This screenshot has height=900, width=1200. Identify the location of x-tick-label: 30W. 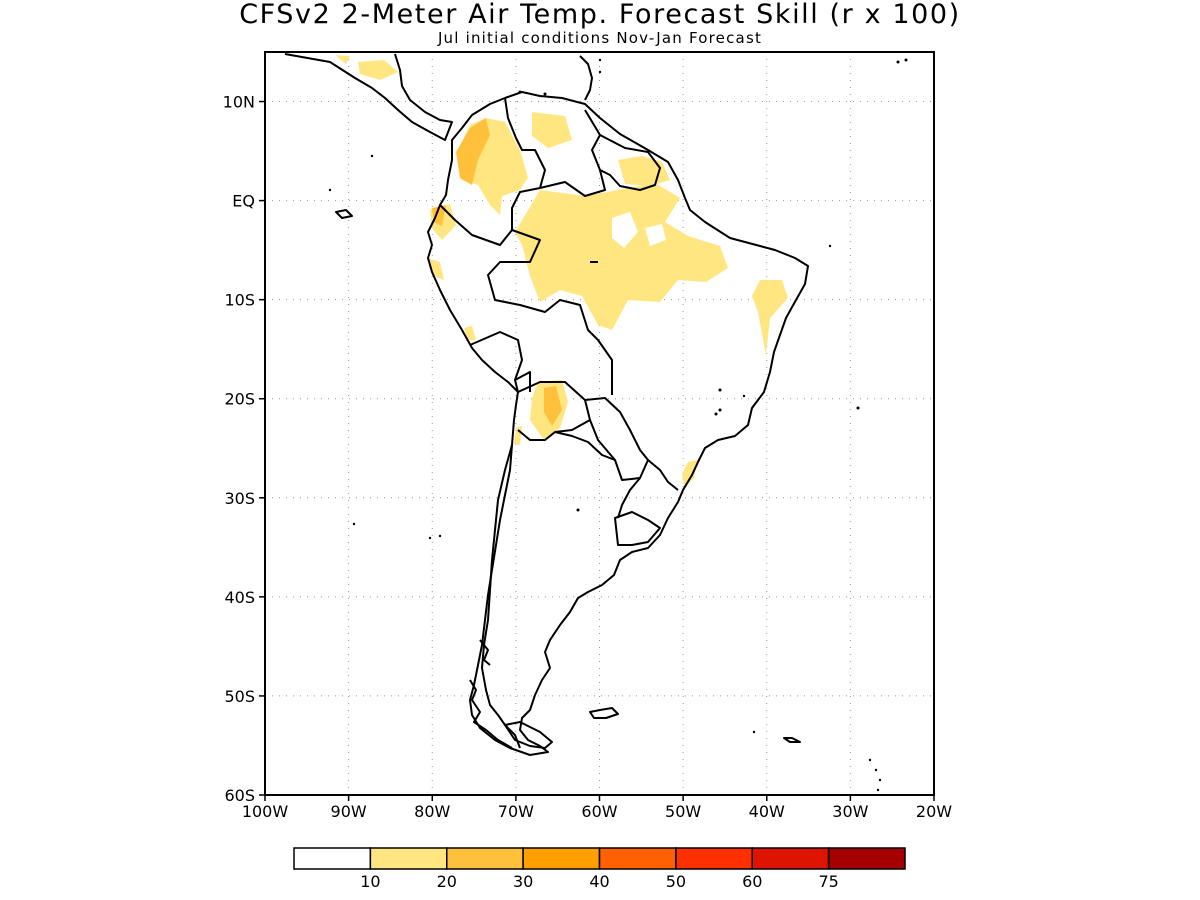
(850, 811).